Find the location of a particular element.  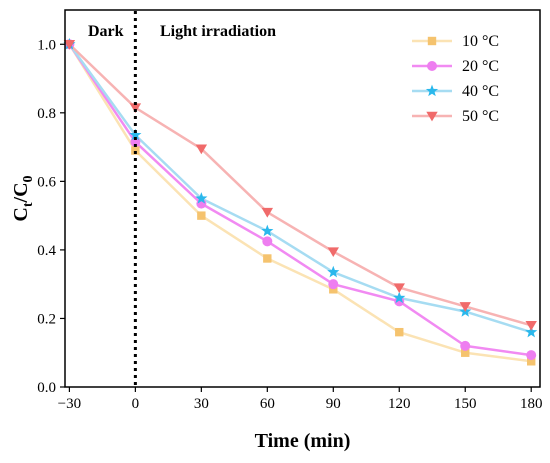

legend-label: 40 °C is located at coordinates (480, 91).